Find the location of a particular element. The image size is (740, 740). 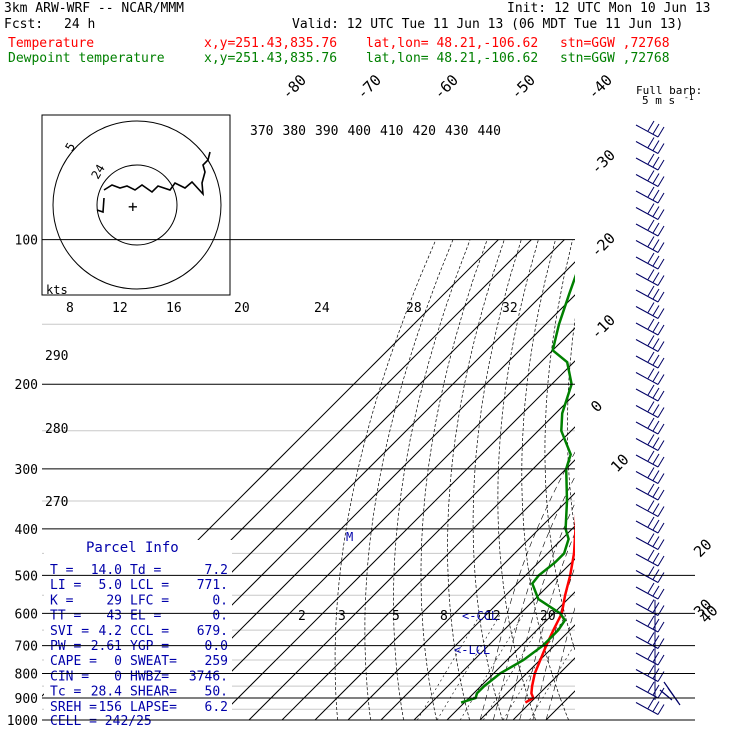

theta-label: 380 is located at coordinates (294, 131).